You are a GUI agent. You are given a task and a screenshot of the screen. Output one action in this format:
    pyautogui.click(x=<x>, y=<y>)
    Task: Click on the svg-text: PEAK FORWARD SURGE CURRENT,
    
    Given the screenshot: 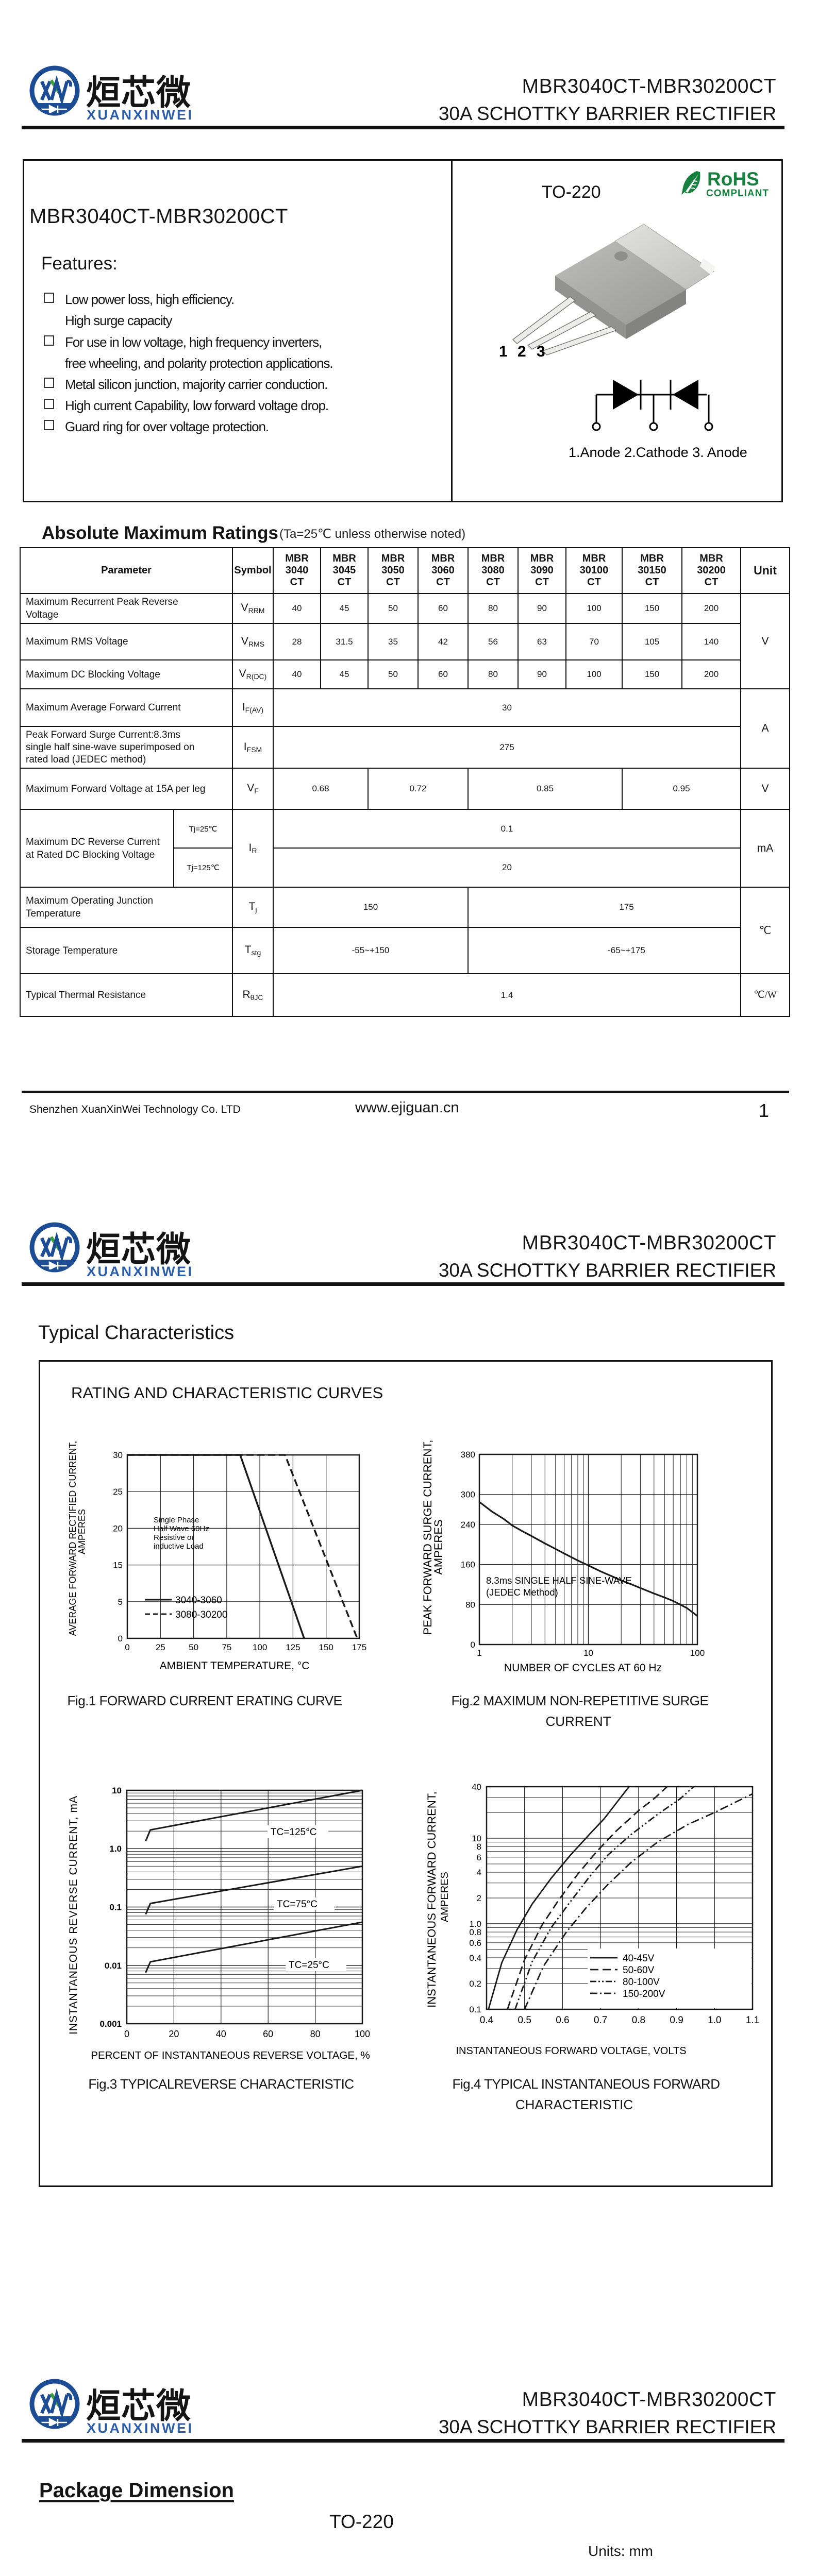 What is the action you would take?
    pyautogui.click(x=427, y=1537)
    